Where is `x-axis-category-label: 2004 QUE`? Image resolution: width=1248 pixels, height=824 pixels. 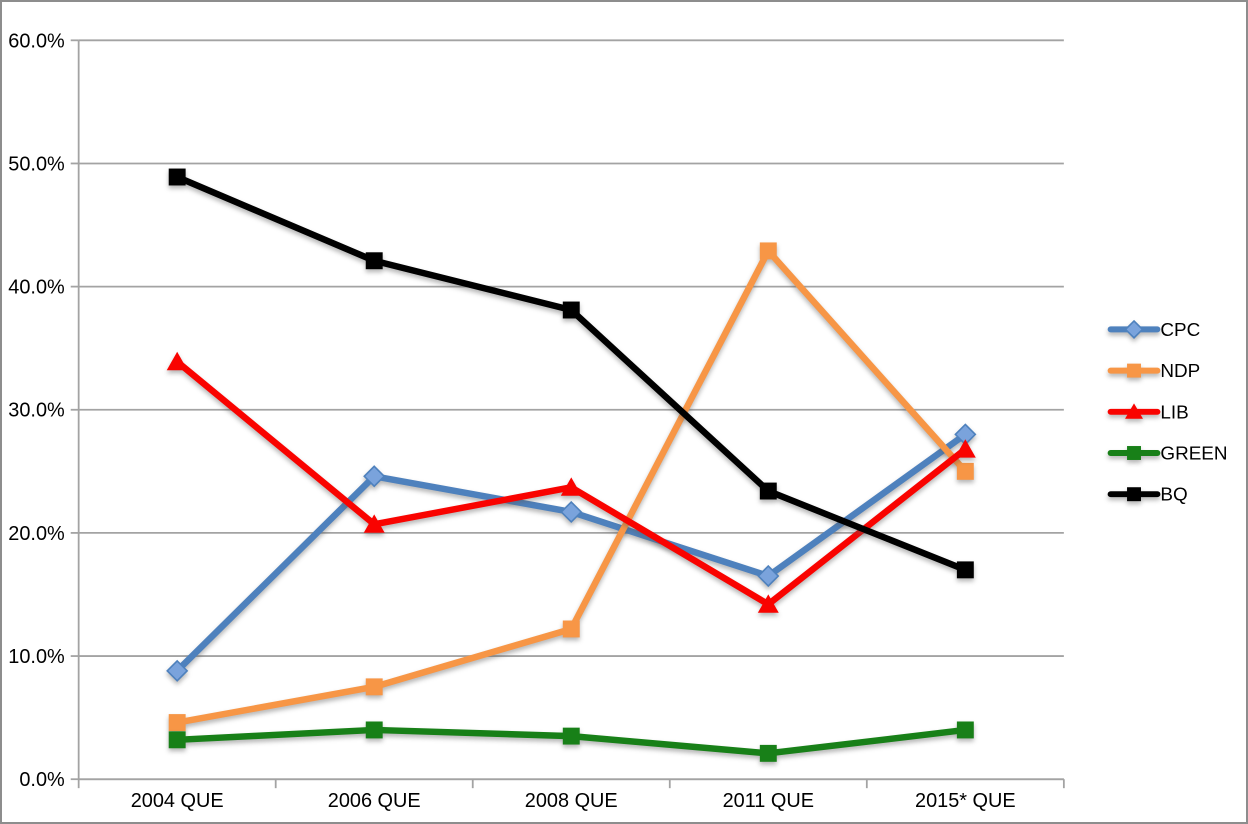
x-axis-category-label: 2004 QUE is located at coordinates (177, 801).